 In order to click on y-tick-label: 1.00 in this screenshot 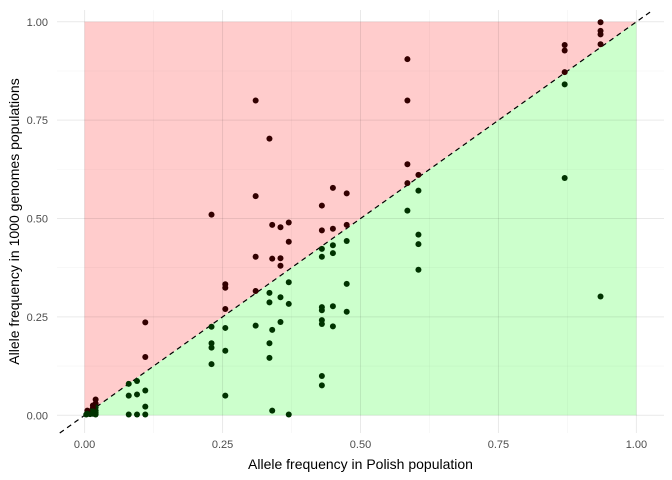, I will do `click(37, 23)`.